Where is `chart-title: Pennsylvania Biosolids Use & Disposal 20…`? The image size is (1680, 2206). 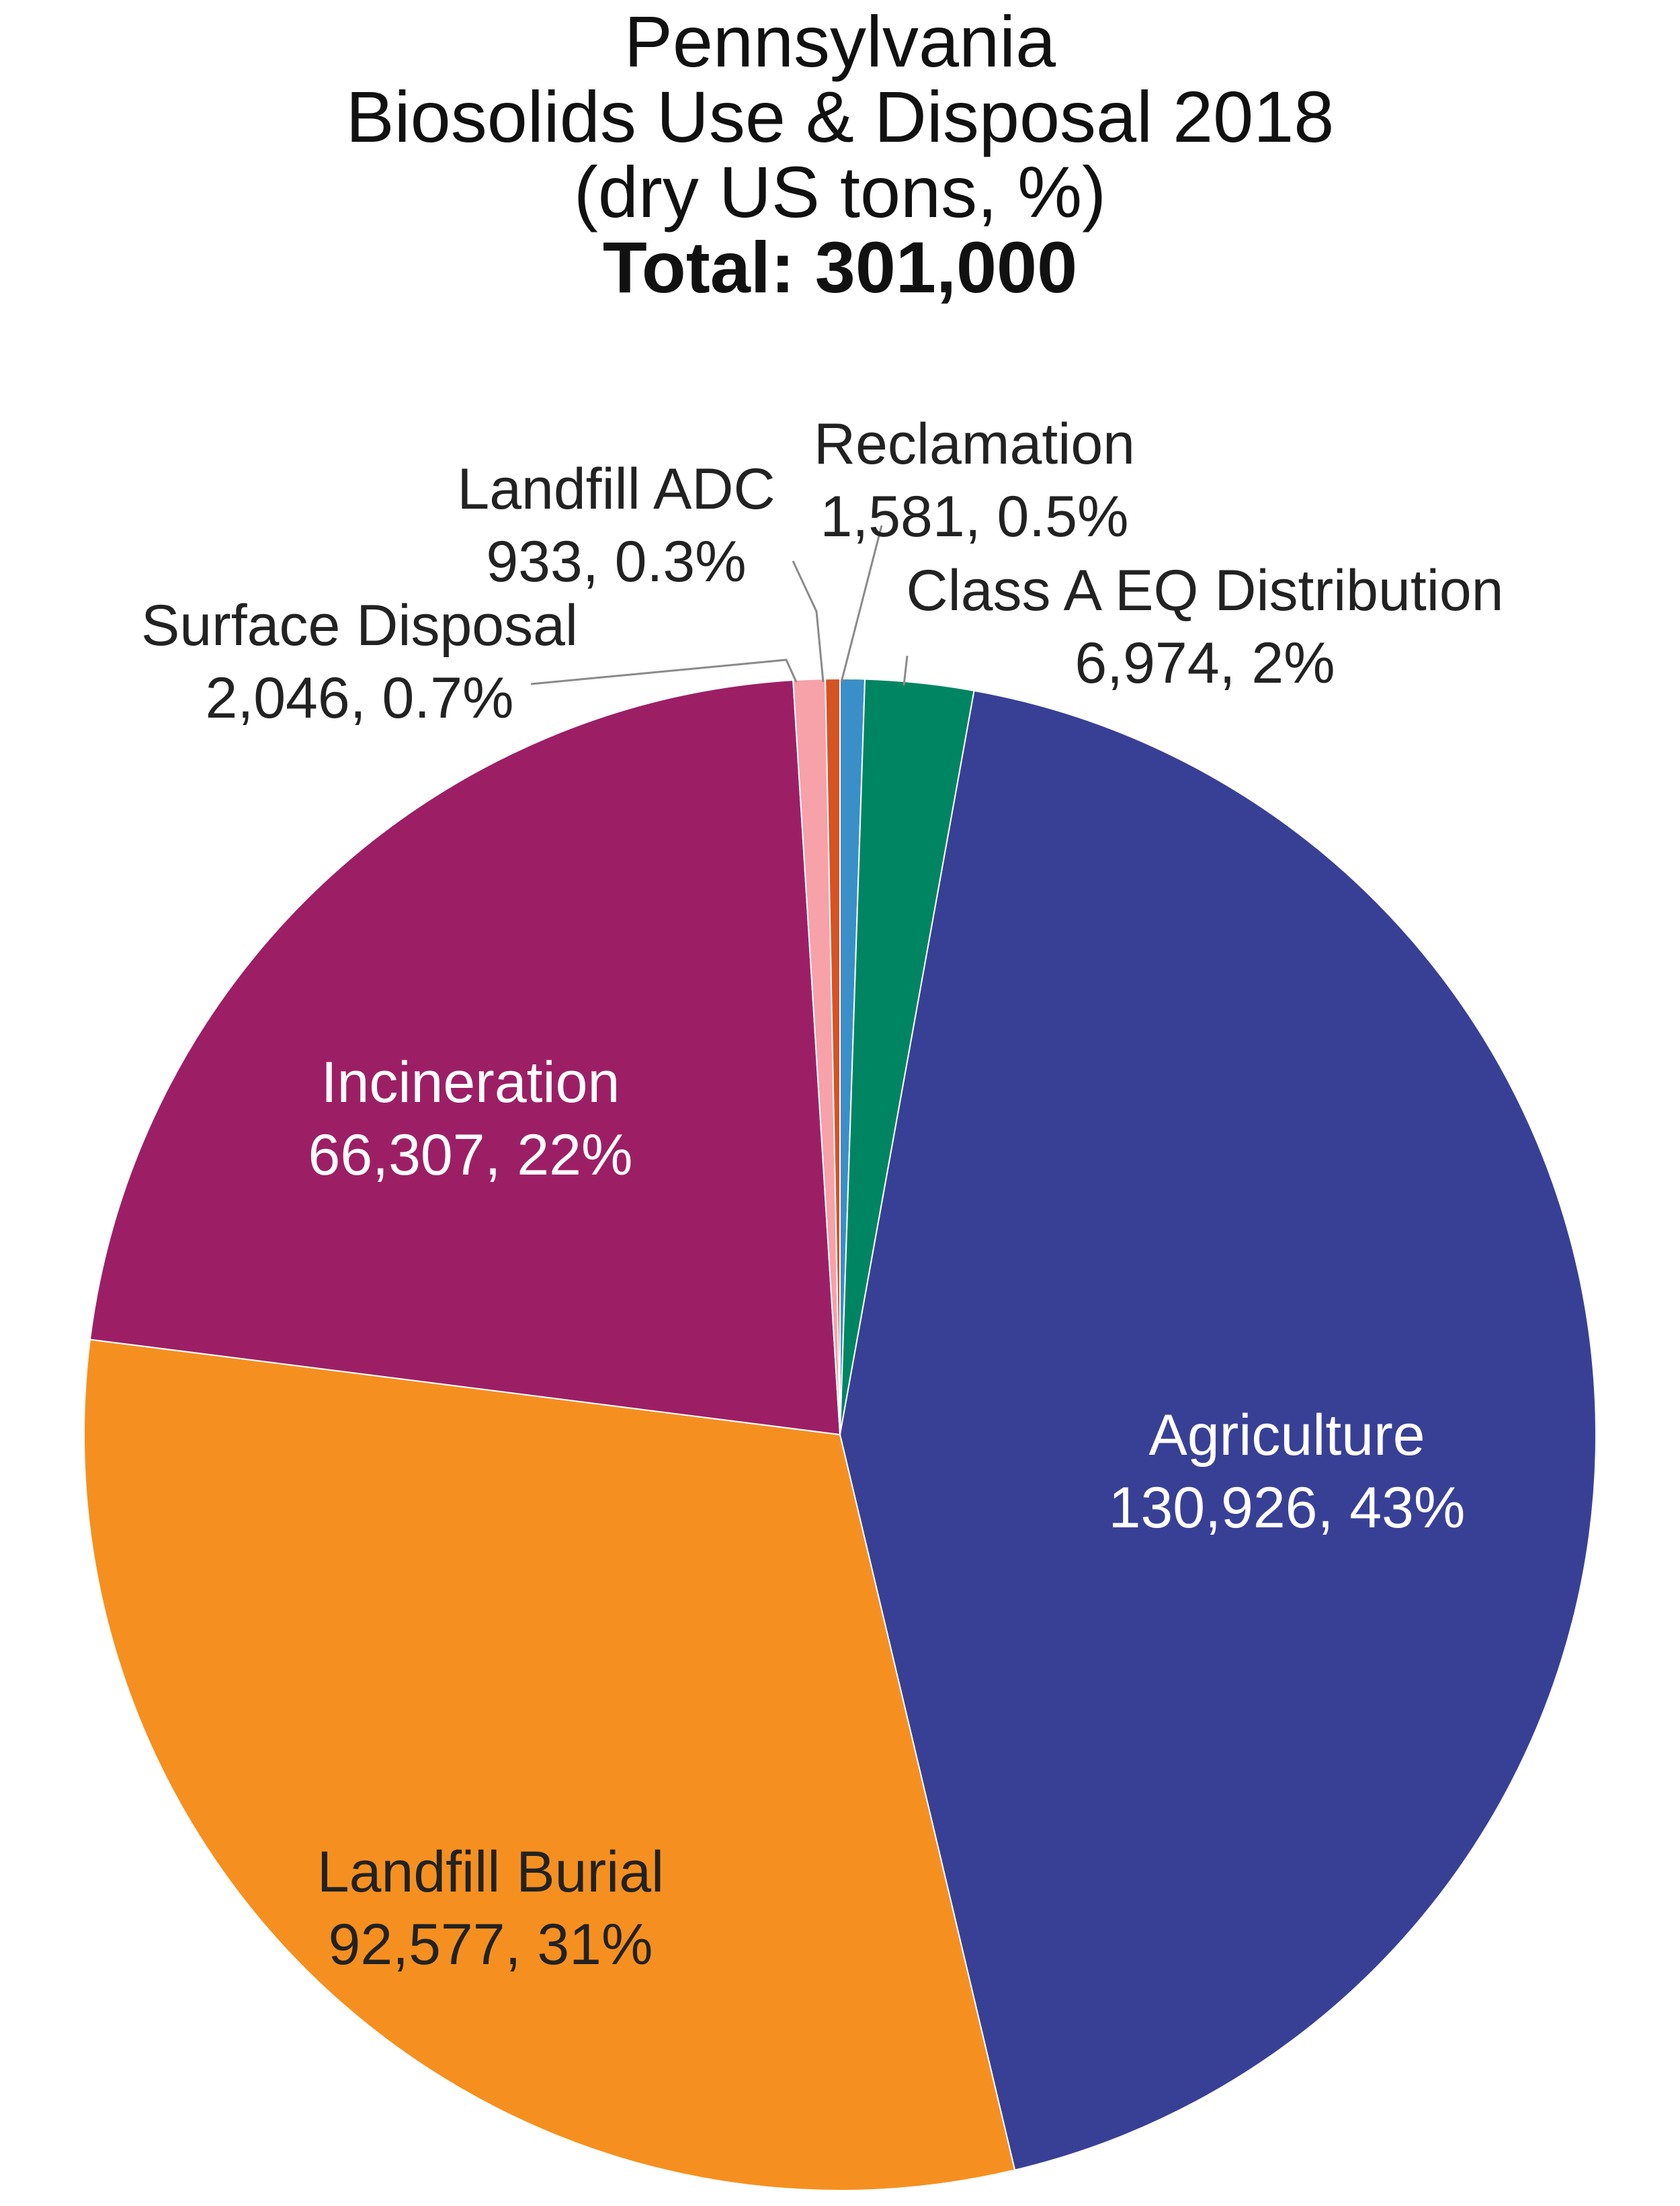 chart-title: Pennsylvania Biosolids Use & Disposal 20… is located at coordinates (840, 152).